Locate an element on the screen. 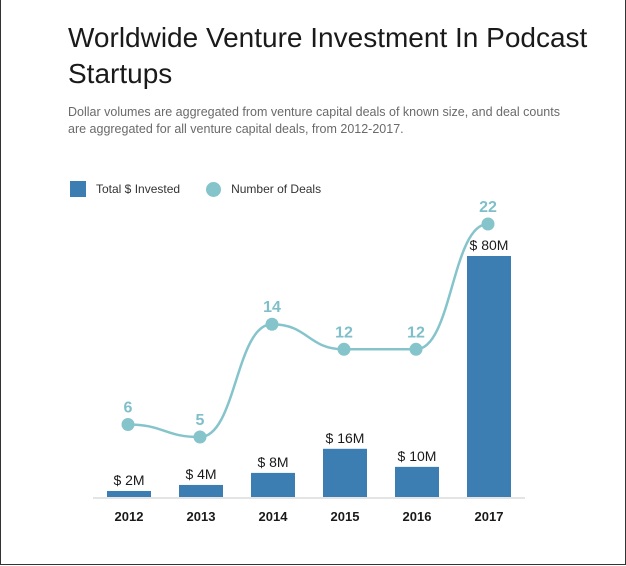  deal-point-2013 is located at coordinates (200, 437).